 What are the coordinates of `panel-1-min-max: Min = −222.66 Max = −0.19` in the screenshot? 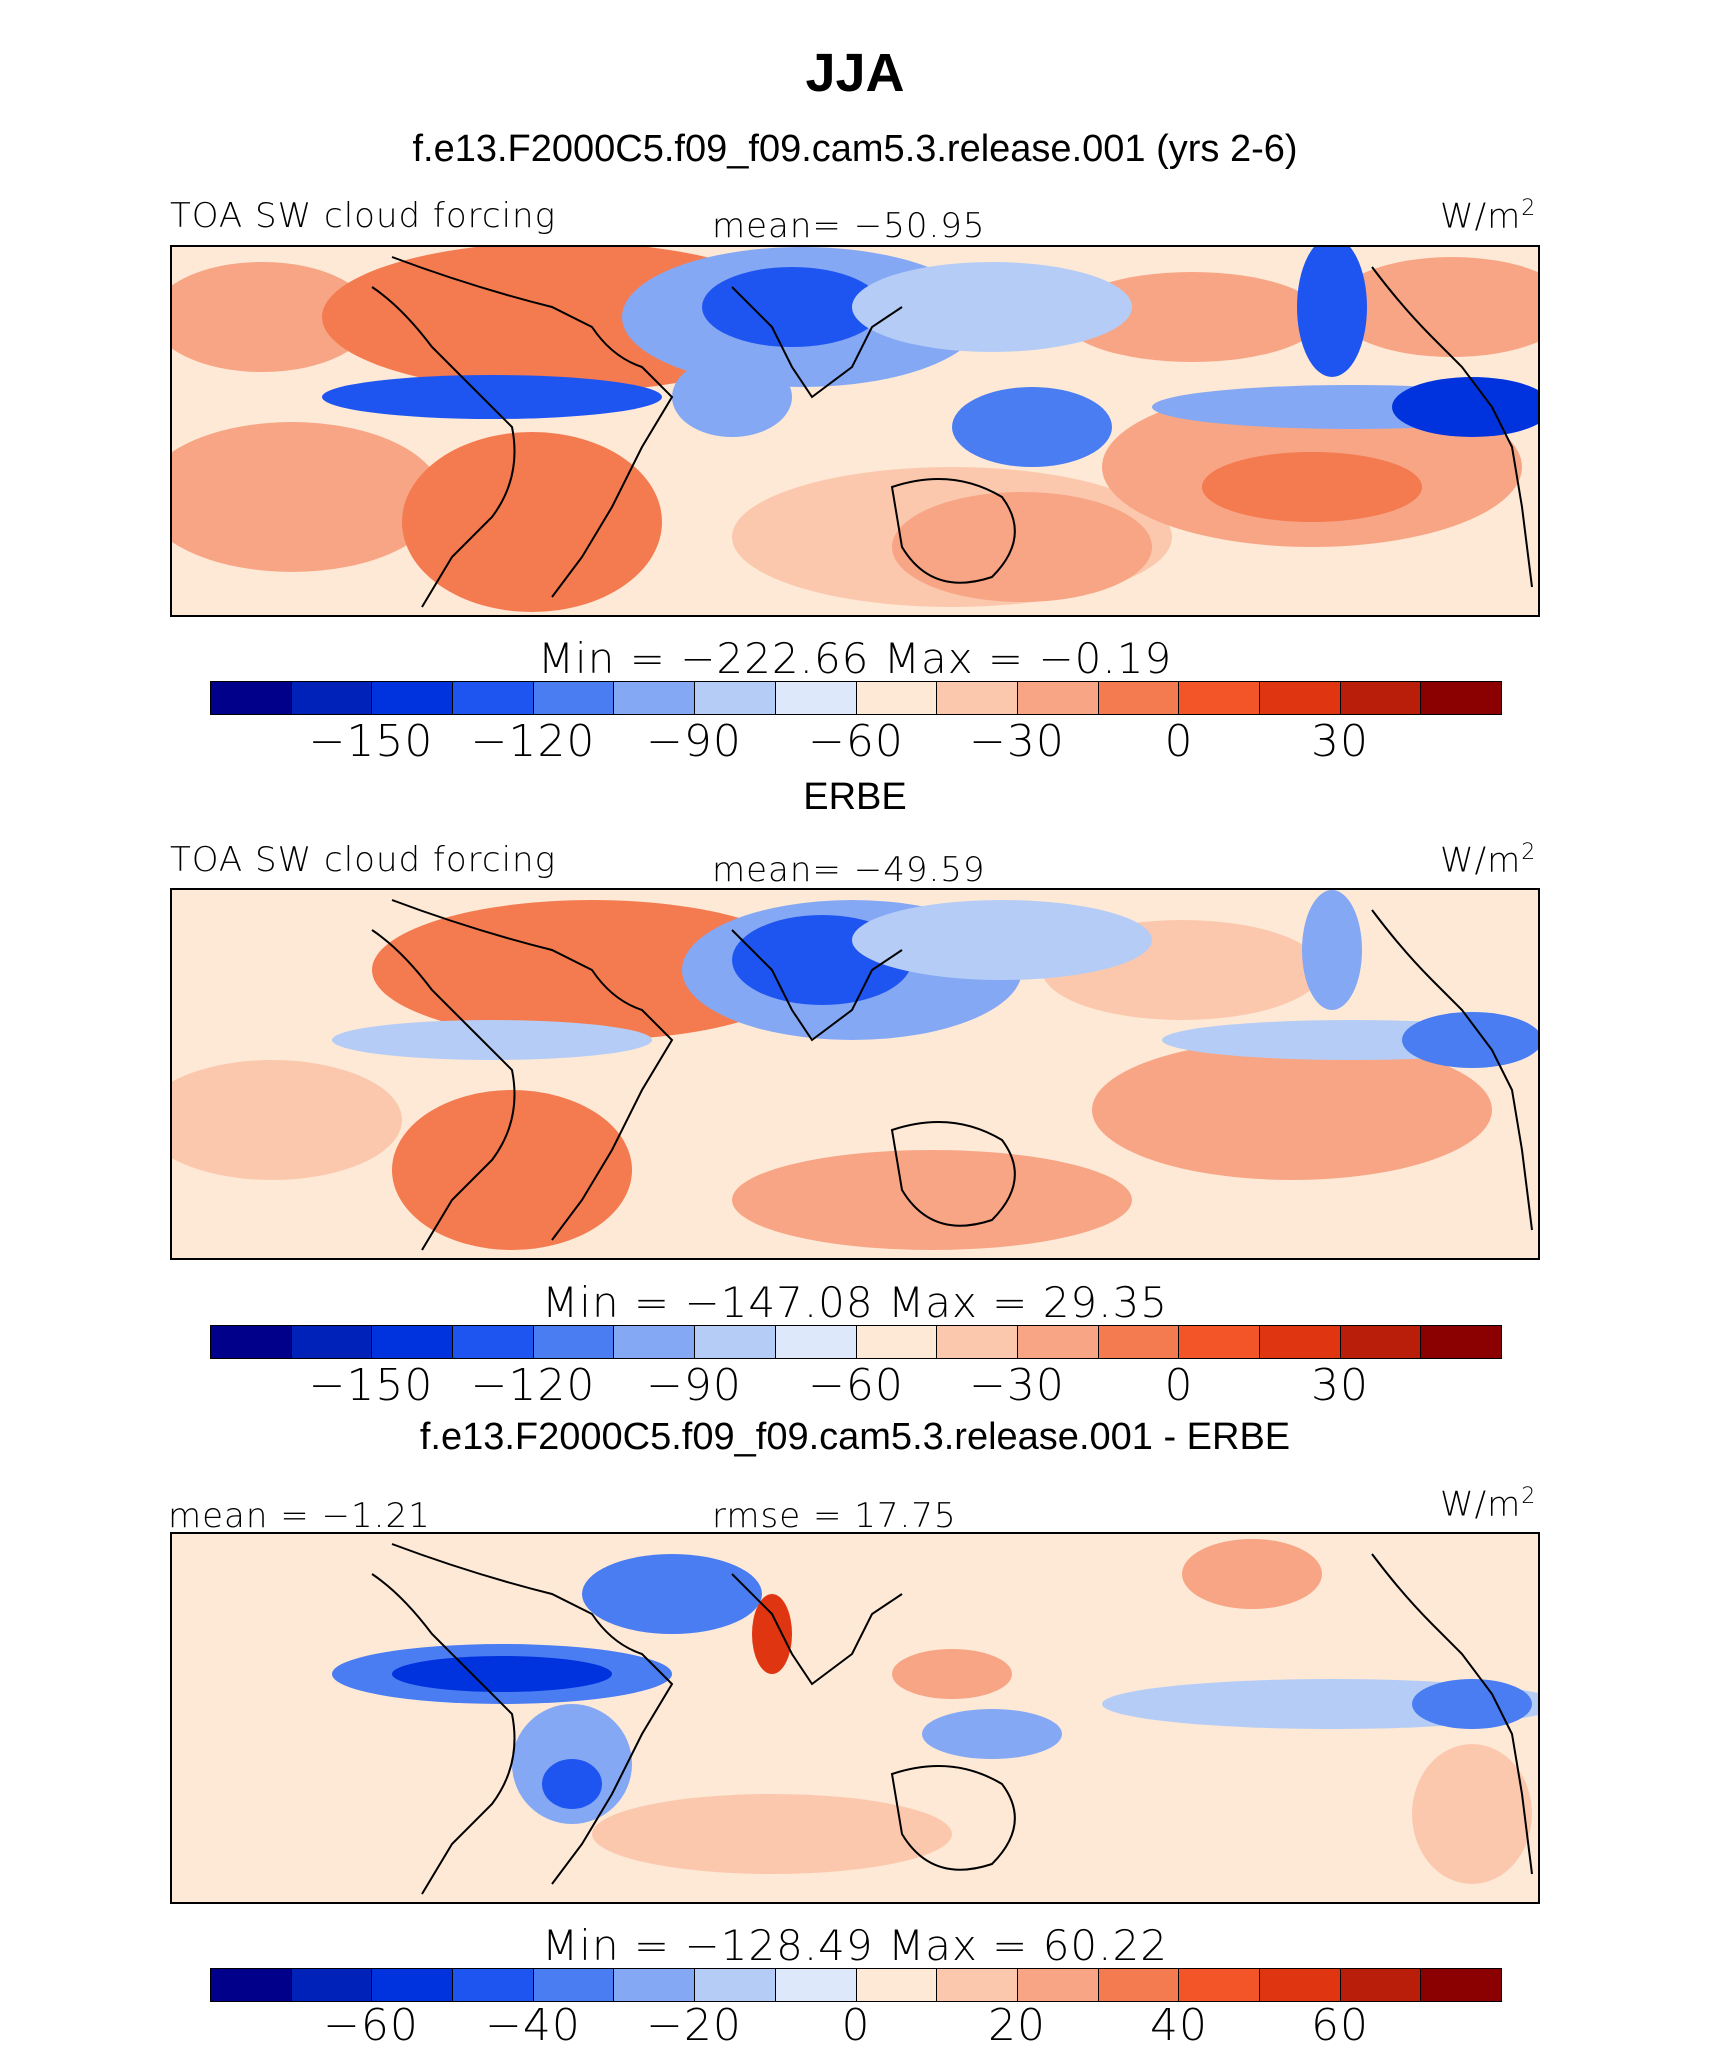 It's located at (855, 658).